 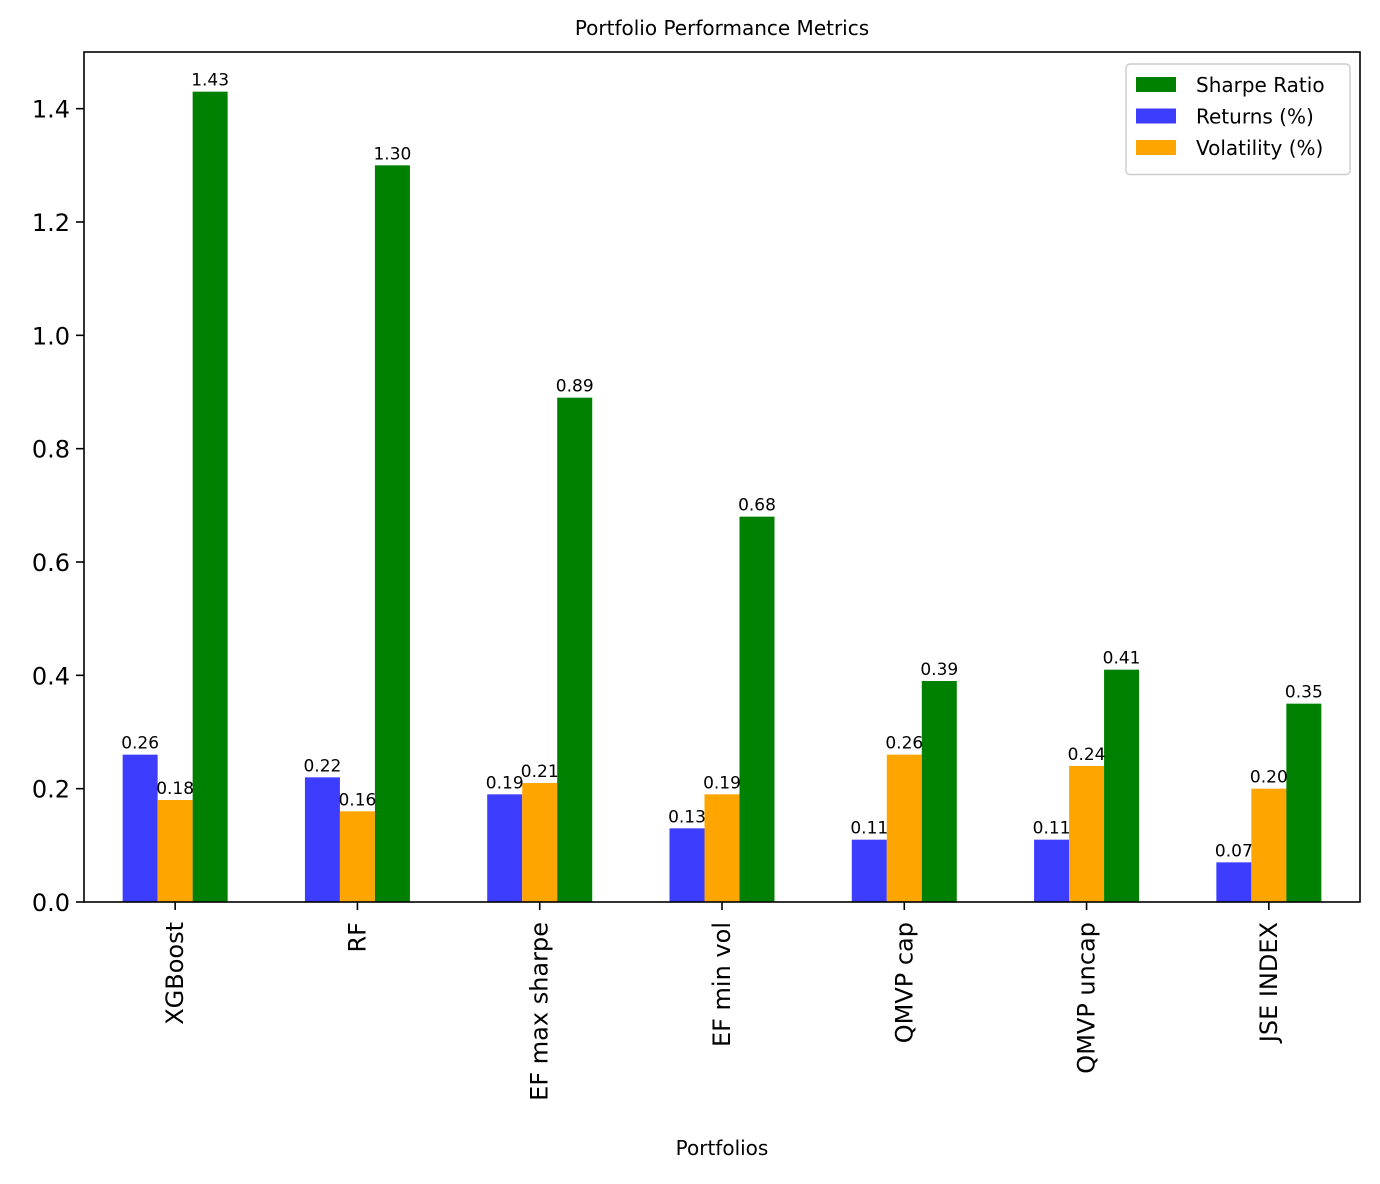 I want to click on y-tick-label: 1.2, so click(x=51, y=223).